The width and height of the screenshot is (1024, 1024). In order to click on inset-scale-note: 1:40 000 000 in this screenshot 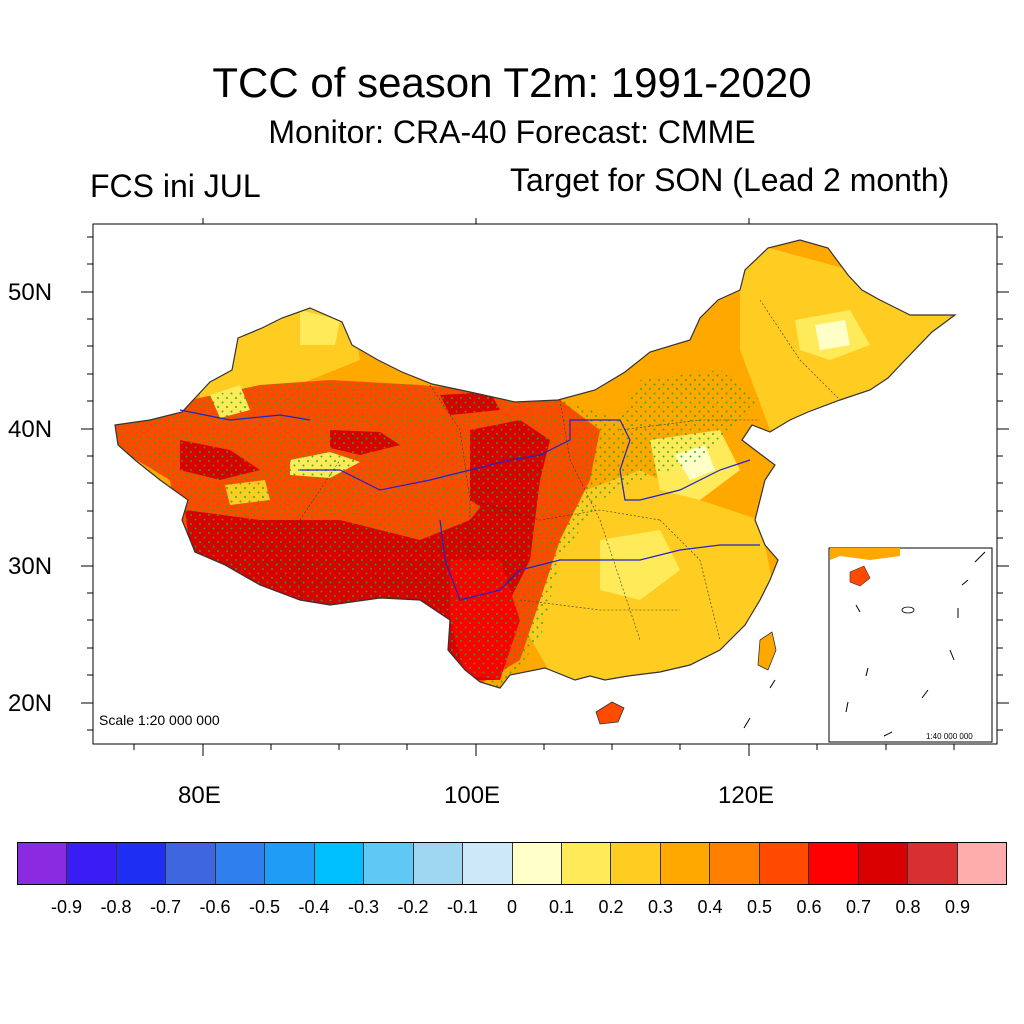, I will do `click(949, 736)`.